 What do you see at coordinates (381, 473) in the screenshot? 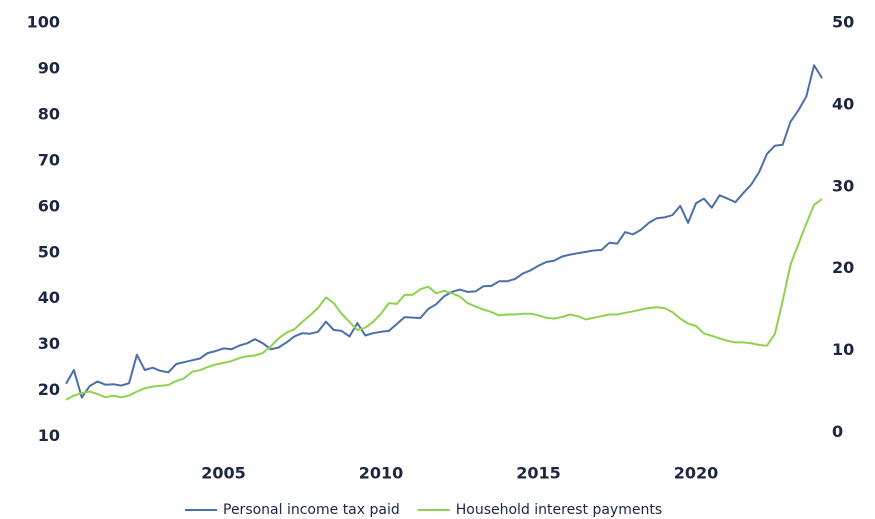
I see `x-tick-label: 2010` at bounding box center [381, 473].